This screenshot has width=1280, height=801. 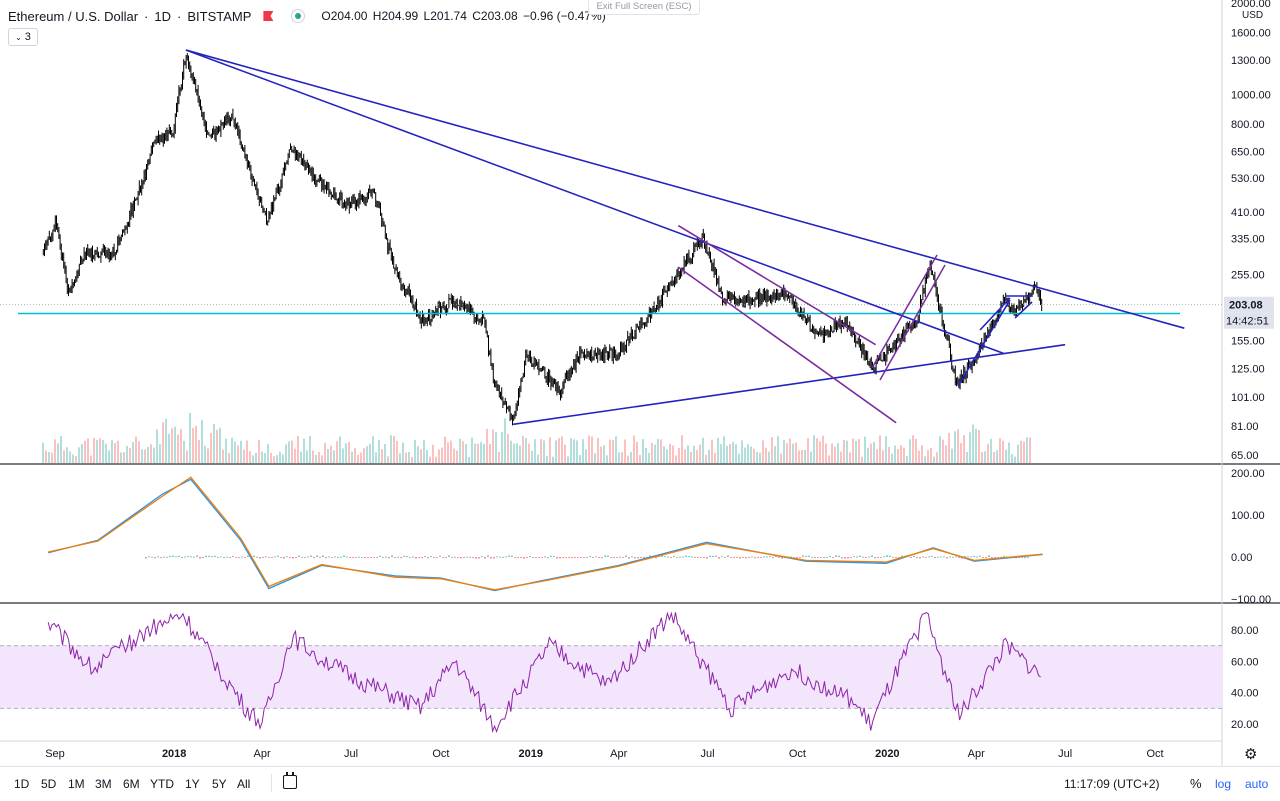 I want to click on range-button-1y: 1Y, so click(x=192, y=784).